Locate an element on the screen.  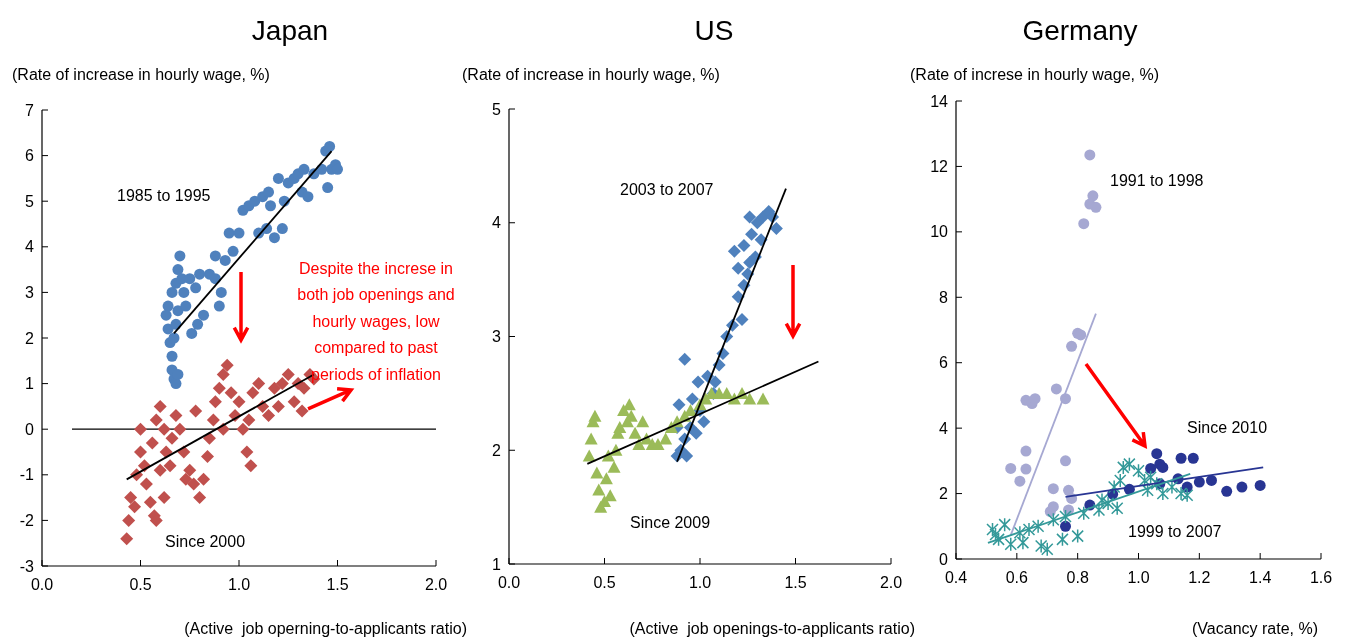
x-axis-title: (Active job openings-to-applicants ratio) is located at coordinates (772, 628).